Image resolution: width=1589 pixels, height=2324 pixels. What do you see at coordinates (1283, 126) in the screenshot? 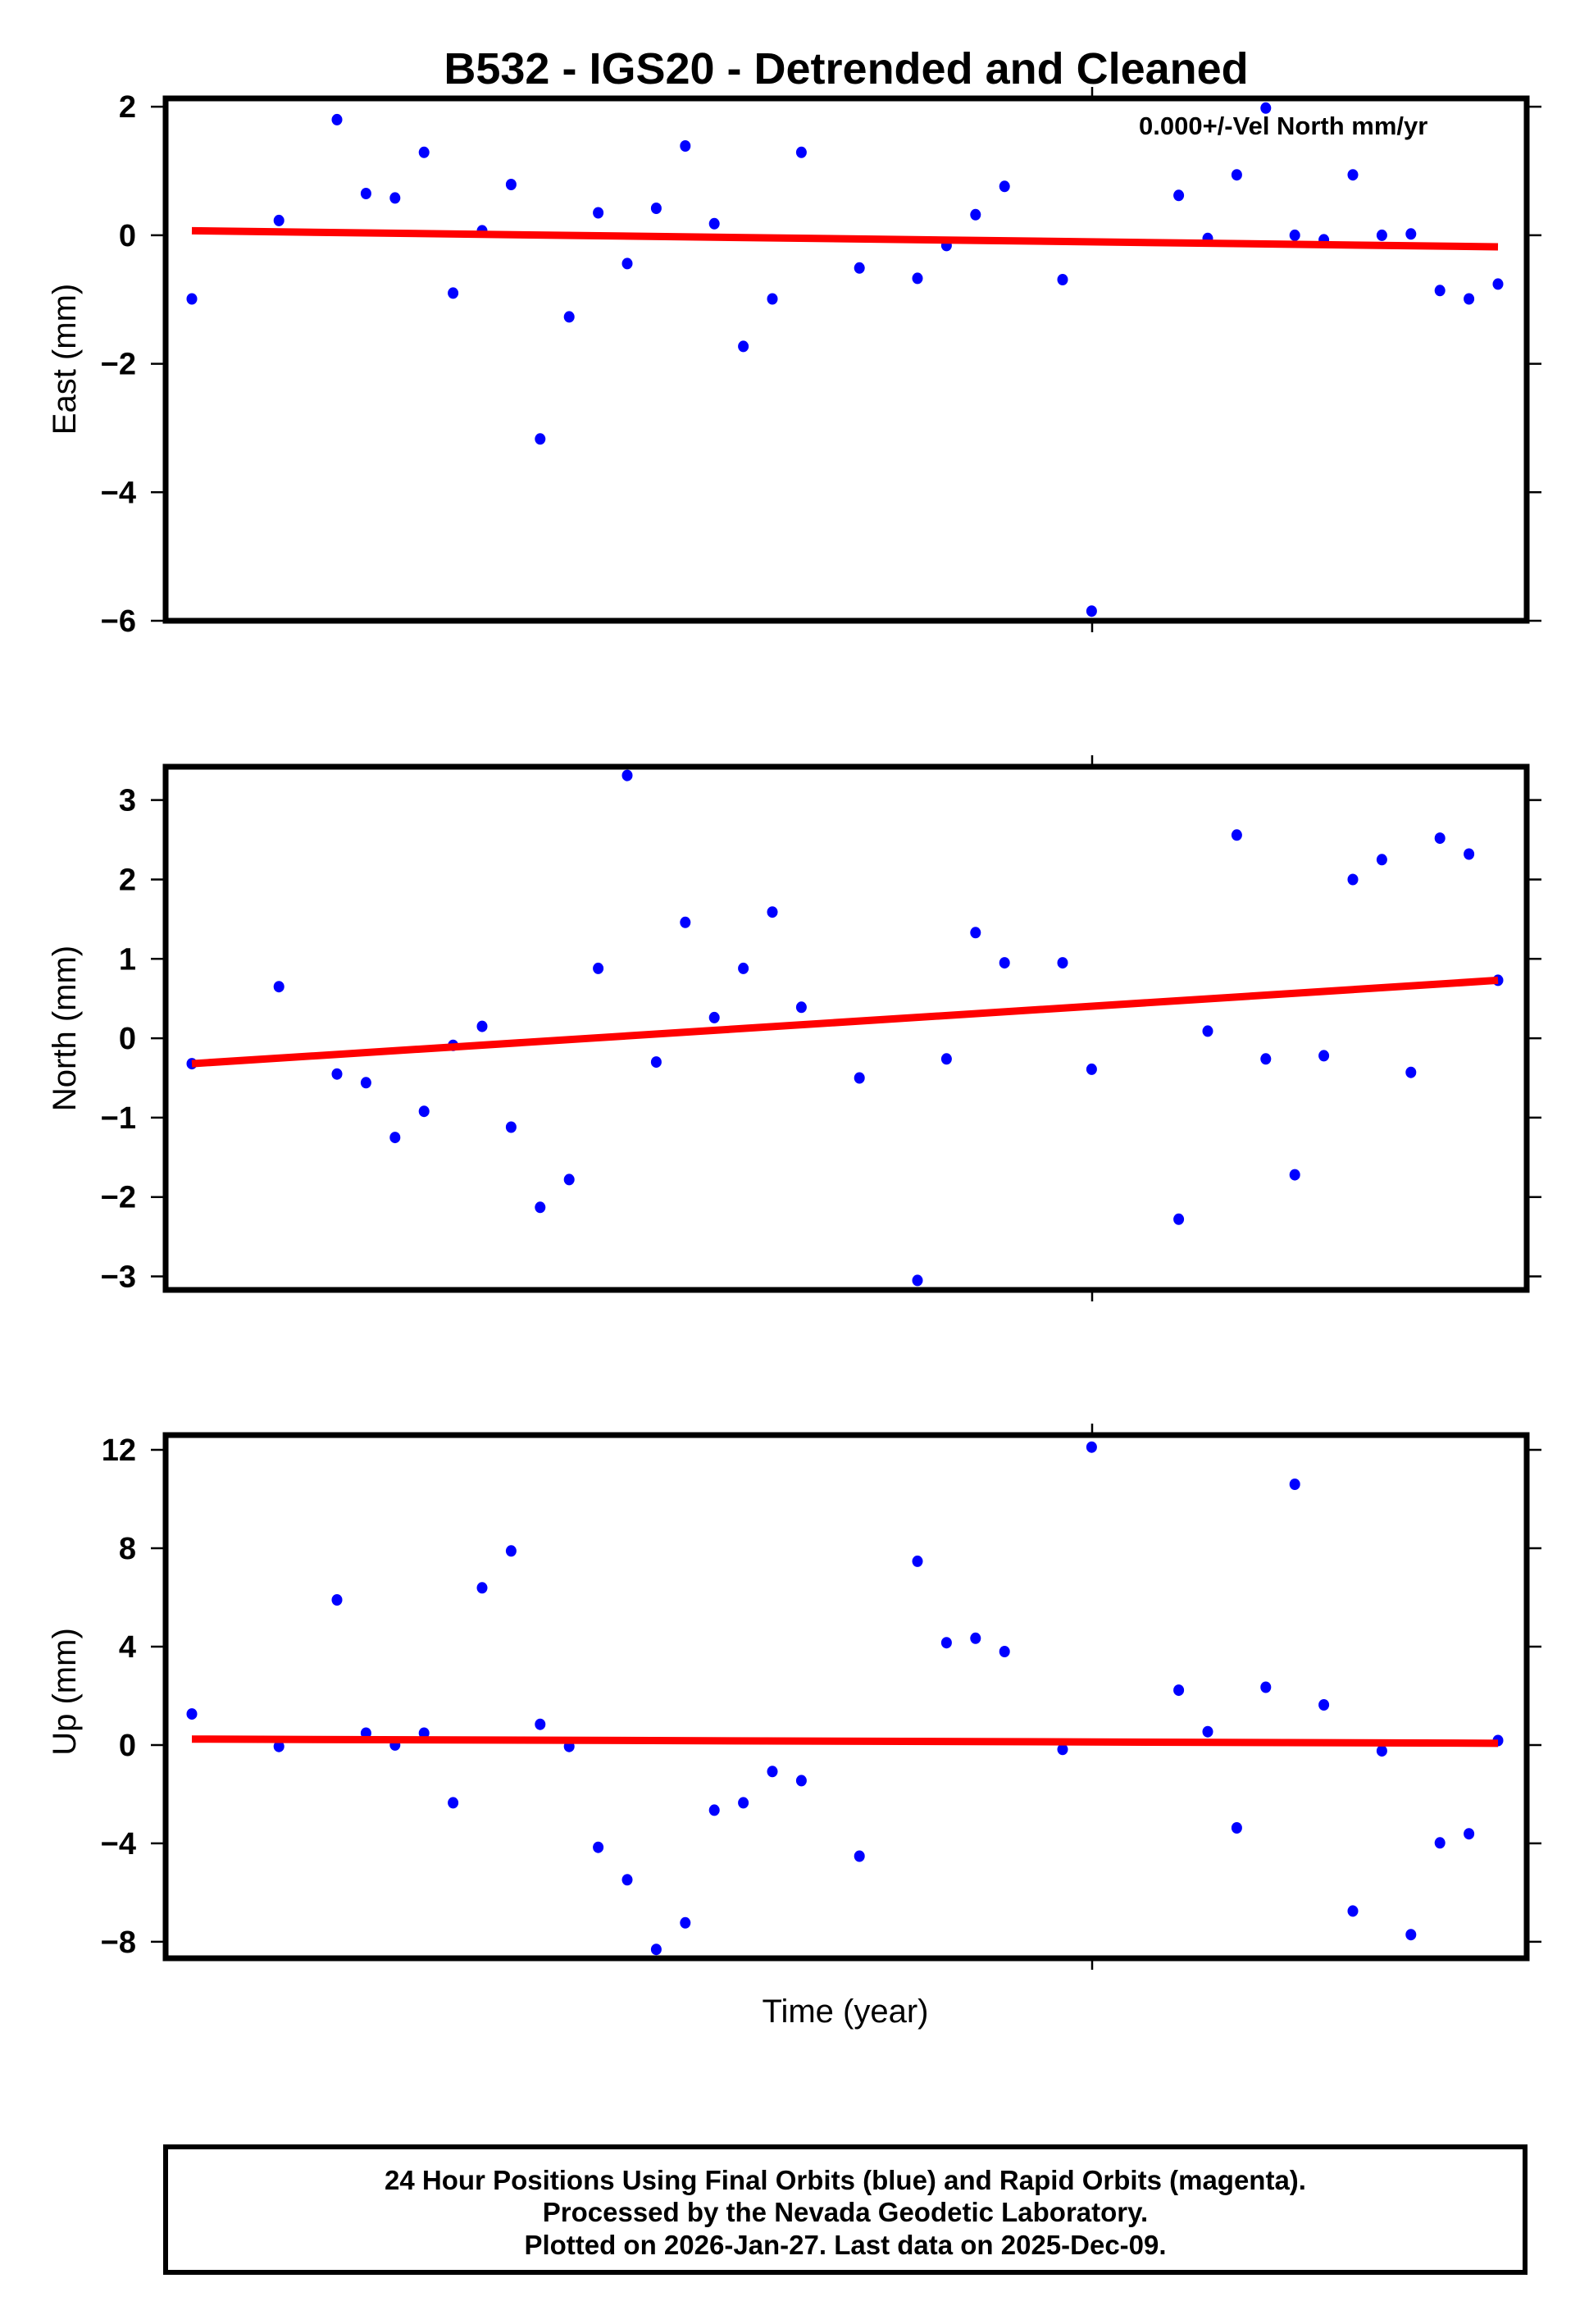
I see `velocity-annotation: 0.000+/-Vel North mm/yr` at bounding box center [1283, 126].